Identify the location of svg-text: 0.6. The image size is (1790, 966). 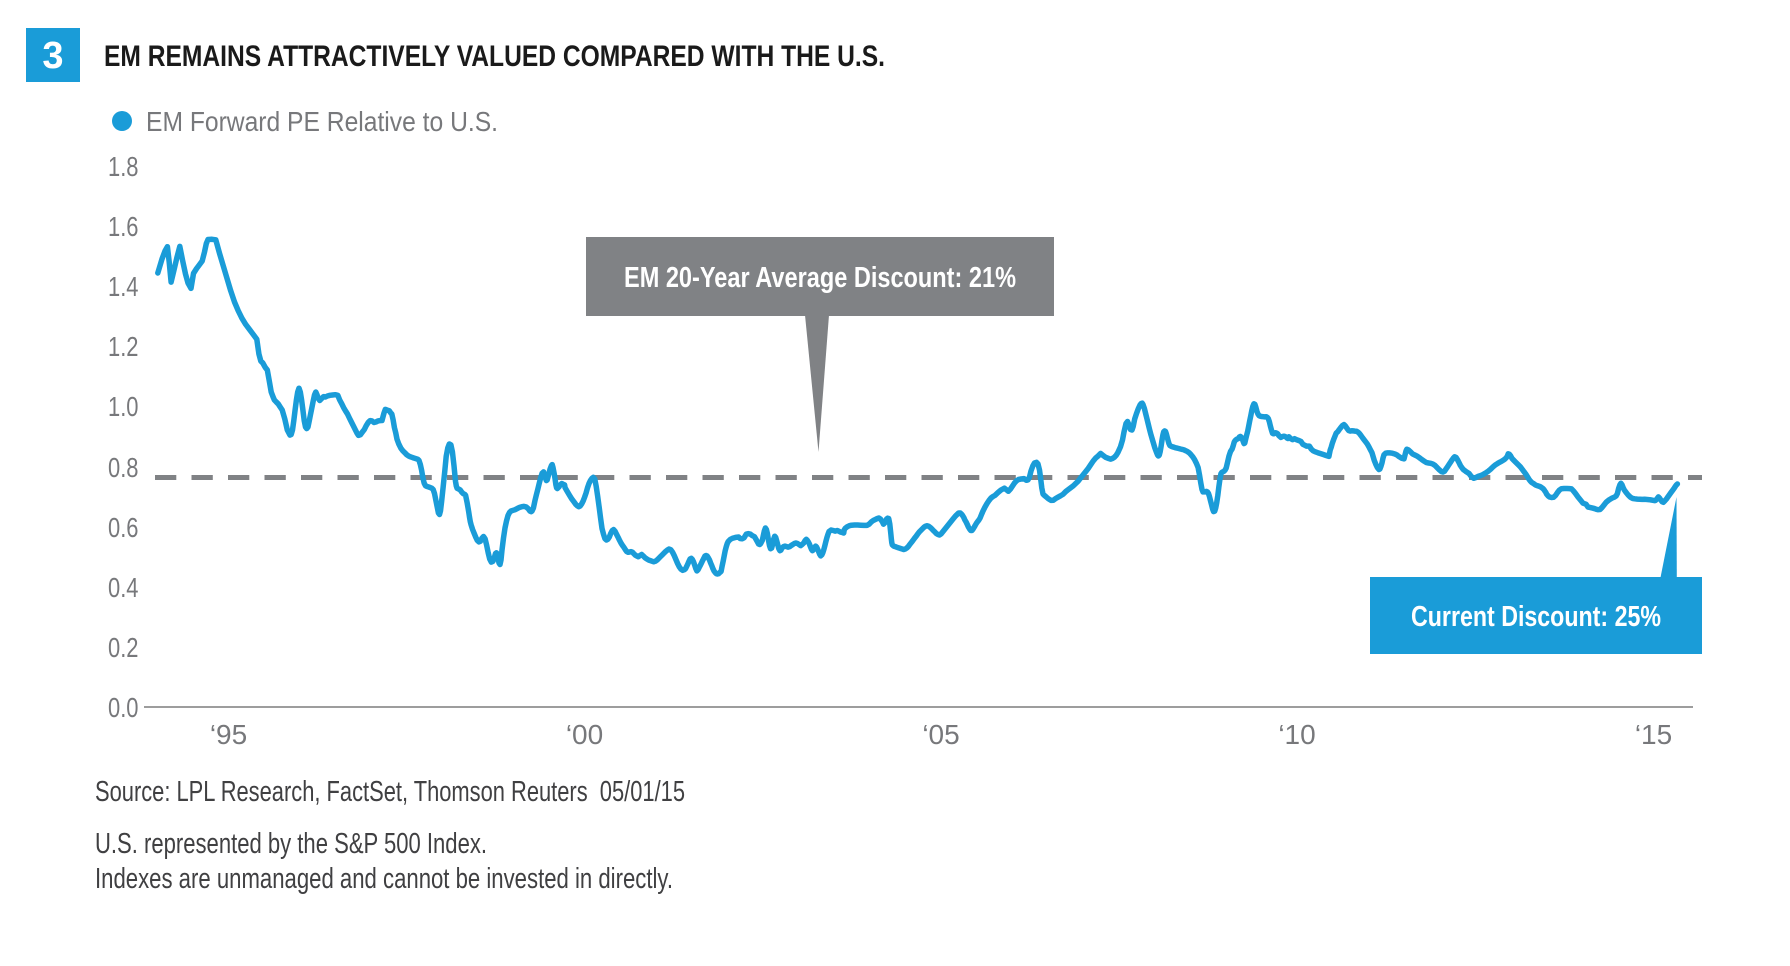
(123, 527).